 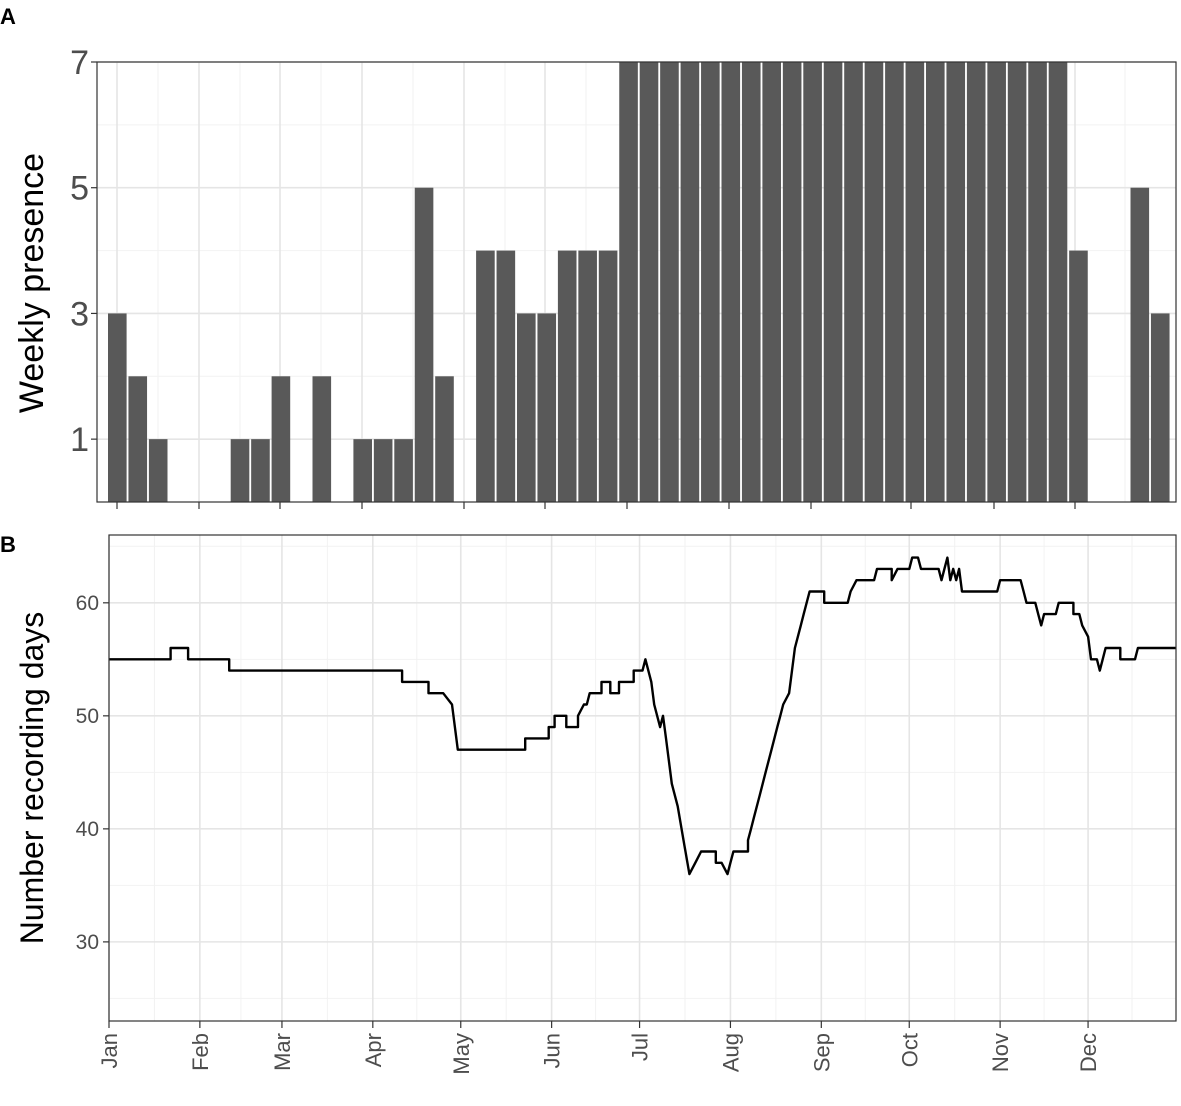 What do you see at coordinates (282, 1052) in the screenshot?
I see `x-tick-label-mar: Mar` at bounding box center [282, 1052].